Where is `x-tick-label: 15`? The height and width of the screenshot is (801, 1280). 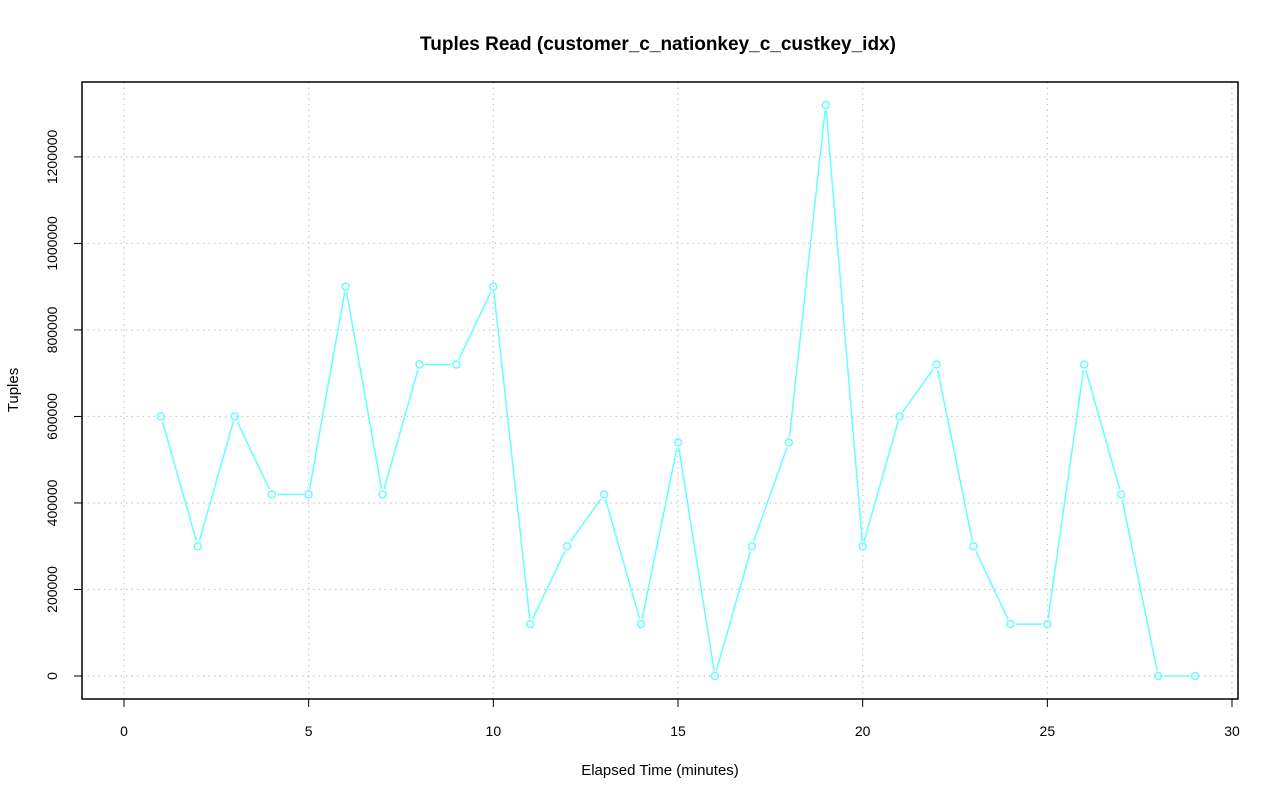
x-tick-label: 15 is located at coordinates (678, 731).